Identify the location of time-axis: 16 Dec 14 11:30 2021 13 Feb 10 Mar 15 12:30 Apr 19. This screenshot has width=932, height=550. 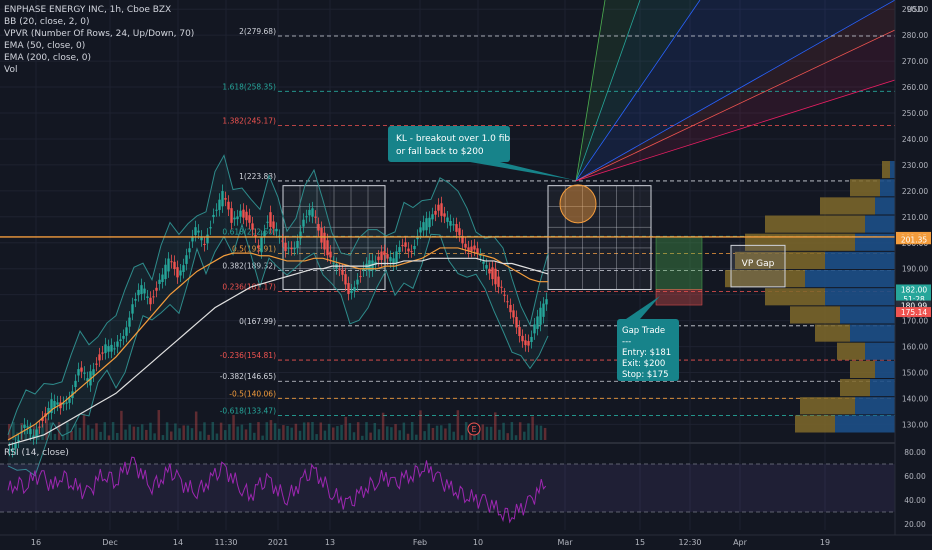
(466, 540).